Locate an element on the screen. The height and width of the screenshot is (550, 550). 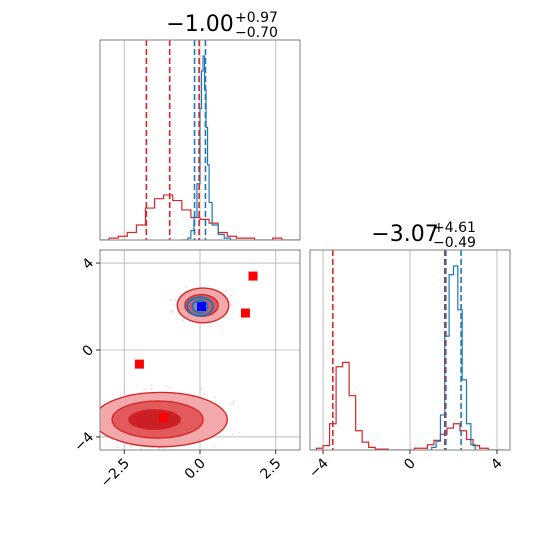
x-ticks-contour: −2.5 0.0 2.5 is located at coordinates (191, 470).